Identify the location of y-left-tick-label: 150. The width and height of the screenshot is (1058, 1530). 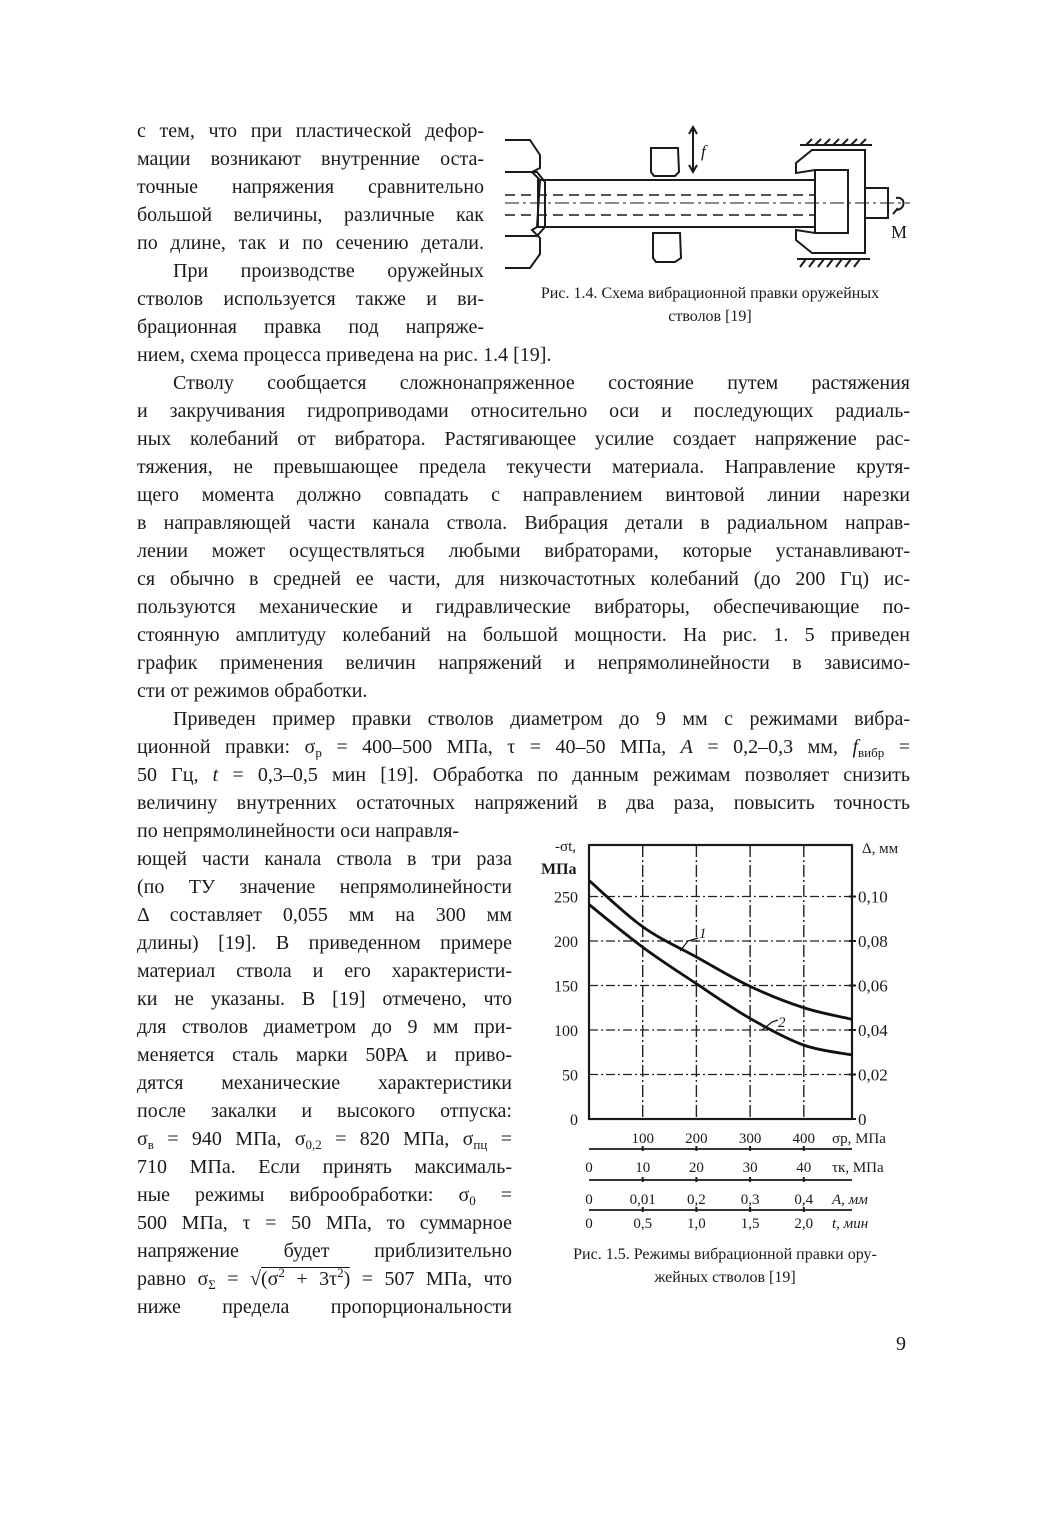
(566, 987).